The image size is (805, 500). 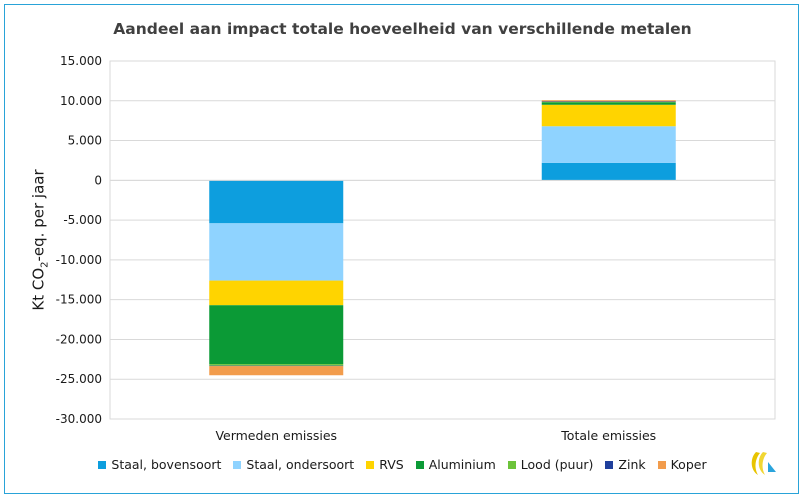 I want to click on y-tick-label: -5.000, so click(x=82, y=220).